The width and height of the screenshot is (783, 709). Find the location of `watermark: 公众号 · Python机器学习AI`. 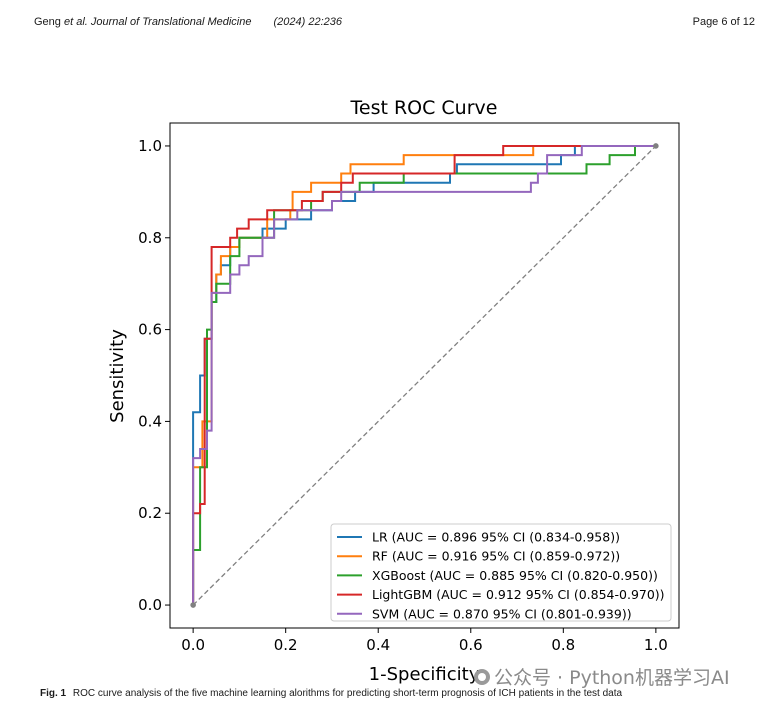

watermark: 公众号 · Python机器学习AI is located at coordinates (602, 676).